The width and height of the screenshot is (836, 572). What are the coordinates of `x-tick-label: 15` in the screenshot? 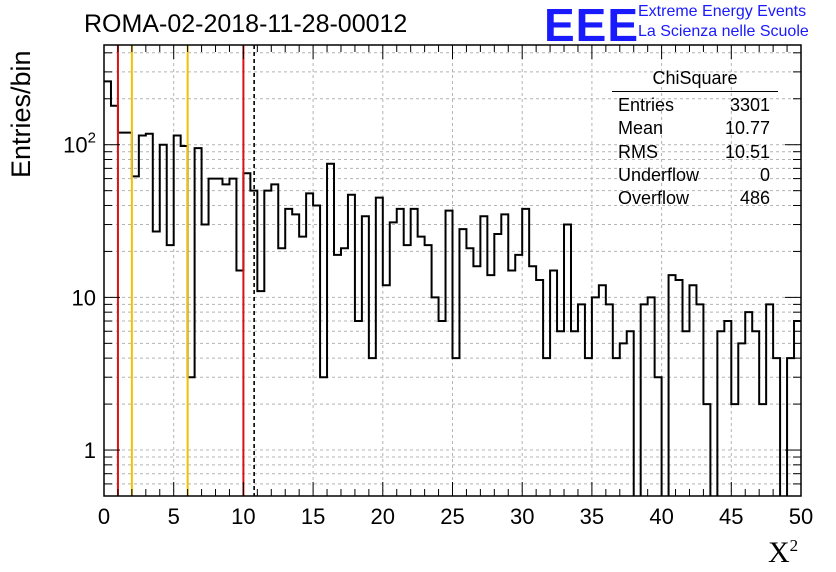 It's located at (313, 516).